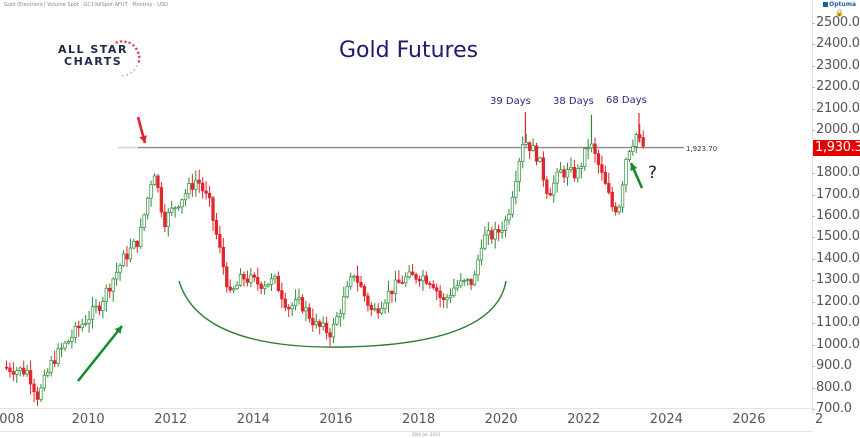  I want to click on footer-date: 26th Jun 2023, so click(426, 434).